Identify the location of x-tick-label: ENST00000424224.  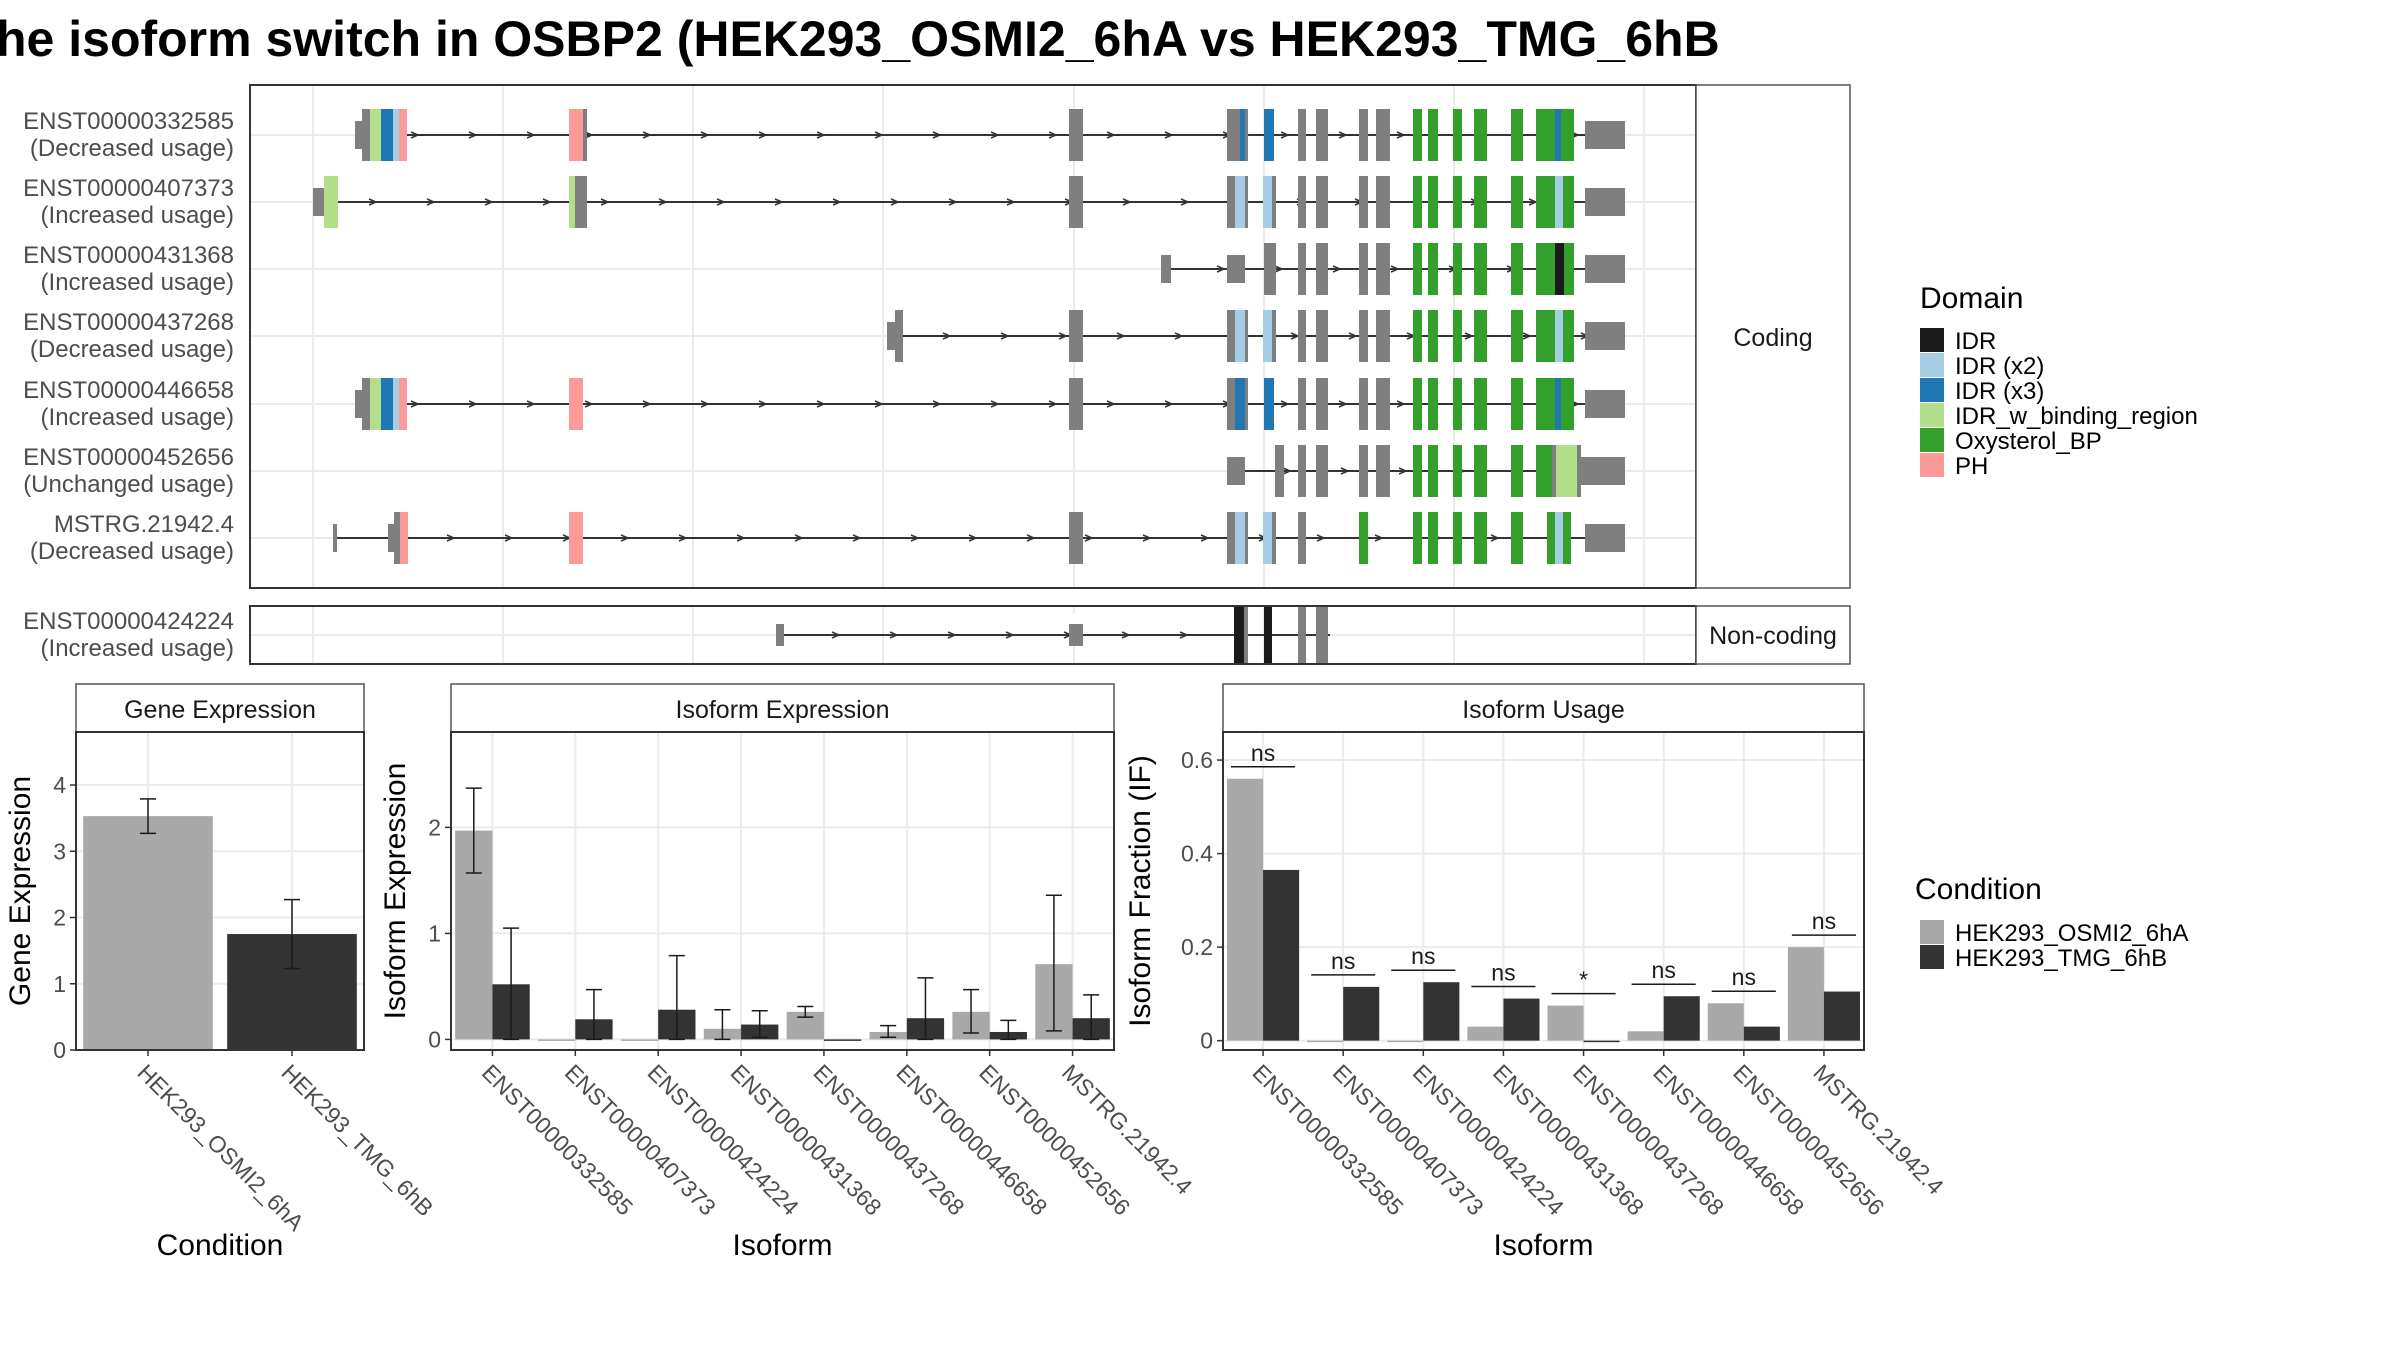
(1488, 1139).